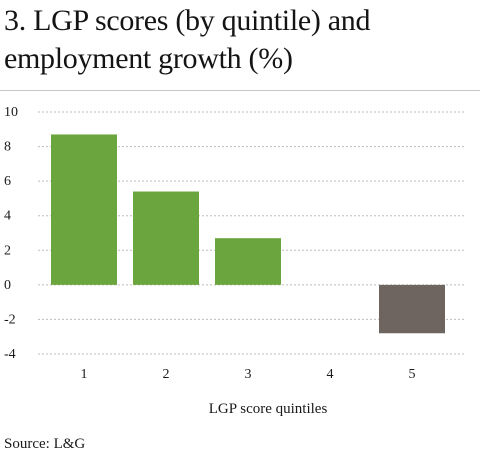 The height and width of the screenshot is (459, 480). Describe the element at coordinates (10, 319) in the screenshot. I see `y-tick-label: -2` at that location.